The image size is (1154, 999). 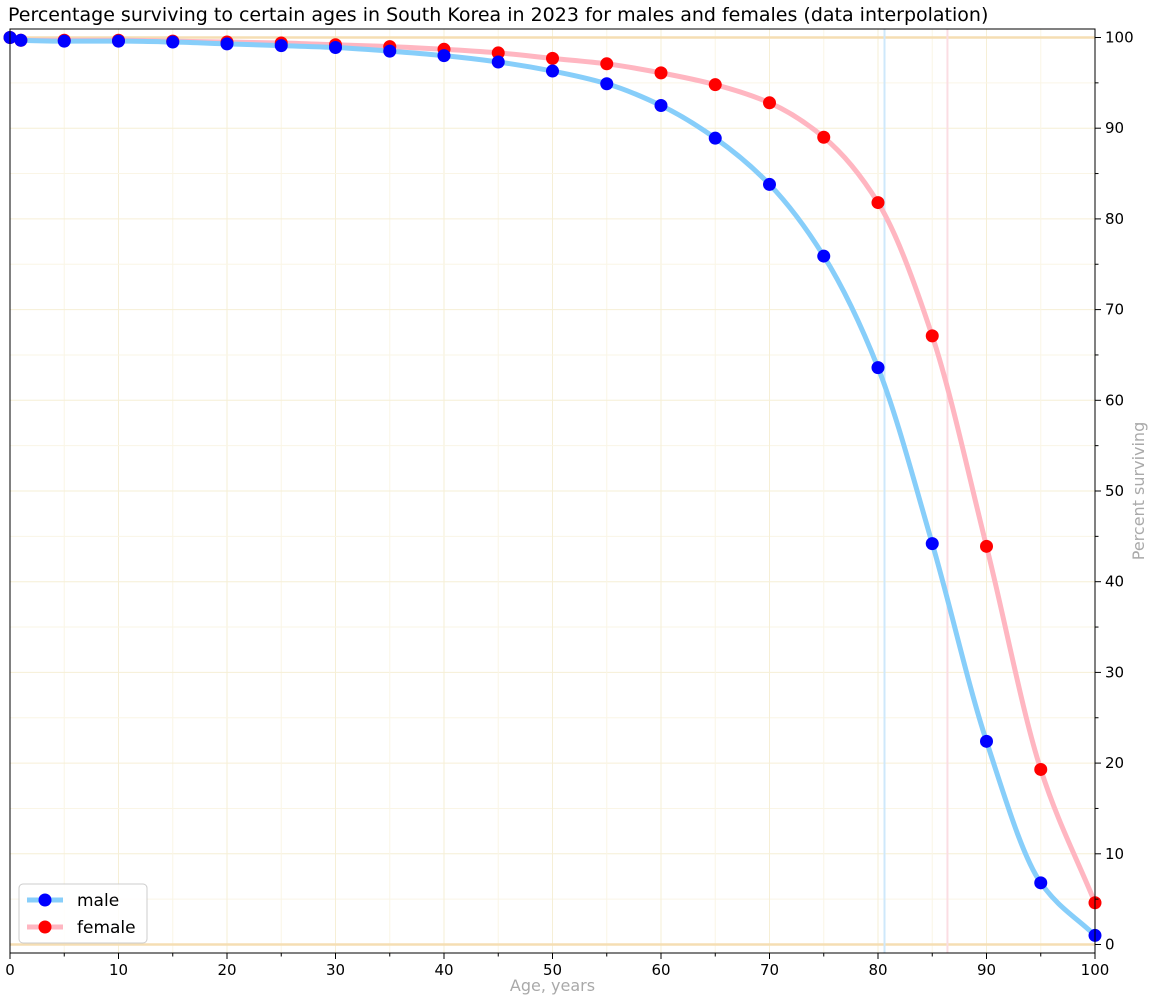 What do you see at coordinates (45, 927) in the screenshot?
I see `legend-marker-female` at bounding box center [45, 927].